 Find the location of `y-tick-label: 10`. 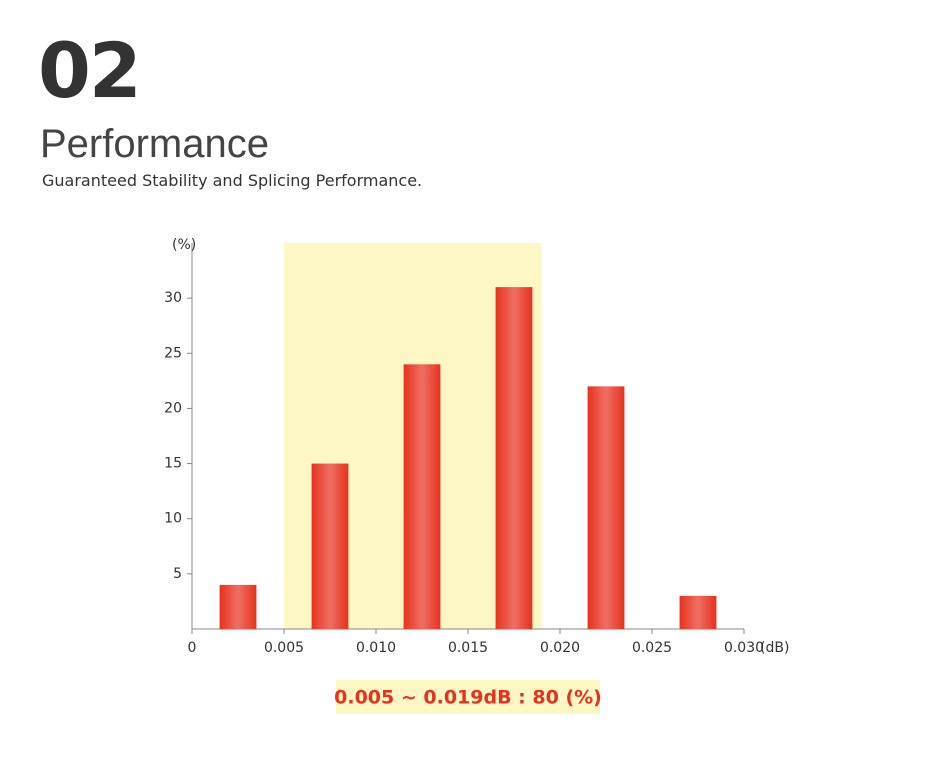

y-tick-label: 10 is located at coordinates (173, 519).